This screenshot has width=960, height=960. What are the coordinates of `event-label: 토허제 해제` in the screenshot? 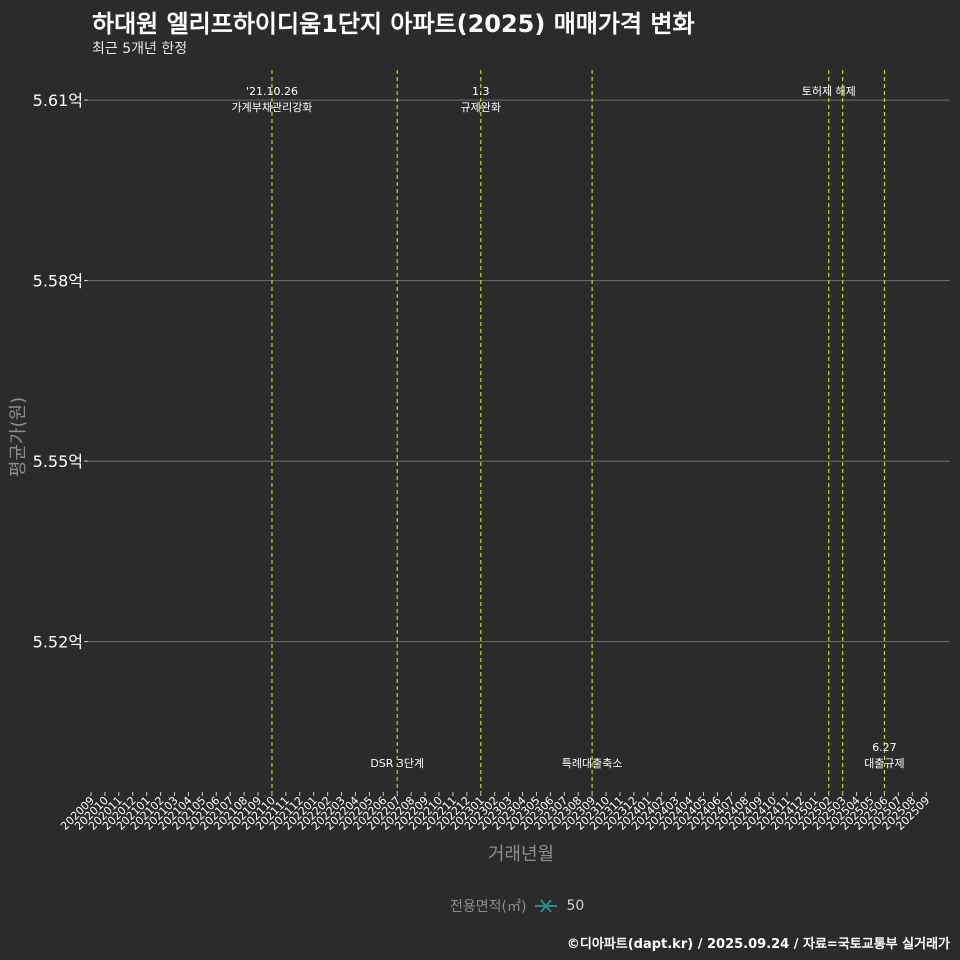 It's located at (829, 91).